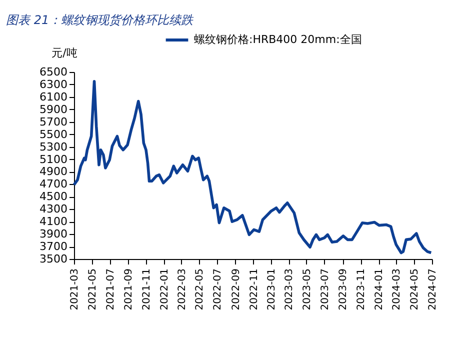  What do you see at coordinates (433, 289) in the screenshot?
I see `x-tick-label: 2024-07` at bounding box center [433, 289].